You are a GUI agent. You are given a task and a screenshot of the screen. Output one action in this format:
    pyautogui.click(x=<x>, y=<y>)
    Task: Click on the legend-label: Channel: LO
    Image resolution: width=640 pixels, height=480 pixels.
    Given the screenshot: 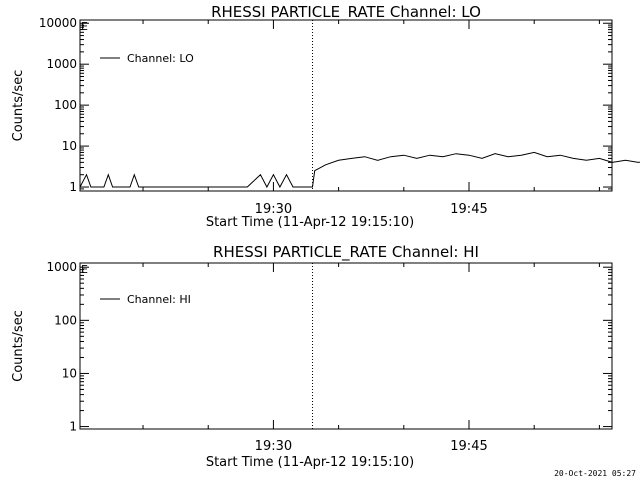 What is the action you would take?
    pyautogui.click(x=160, y=58)
    